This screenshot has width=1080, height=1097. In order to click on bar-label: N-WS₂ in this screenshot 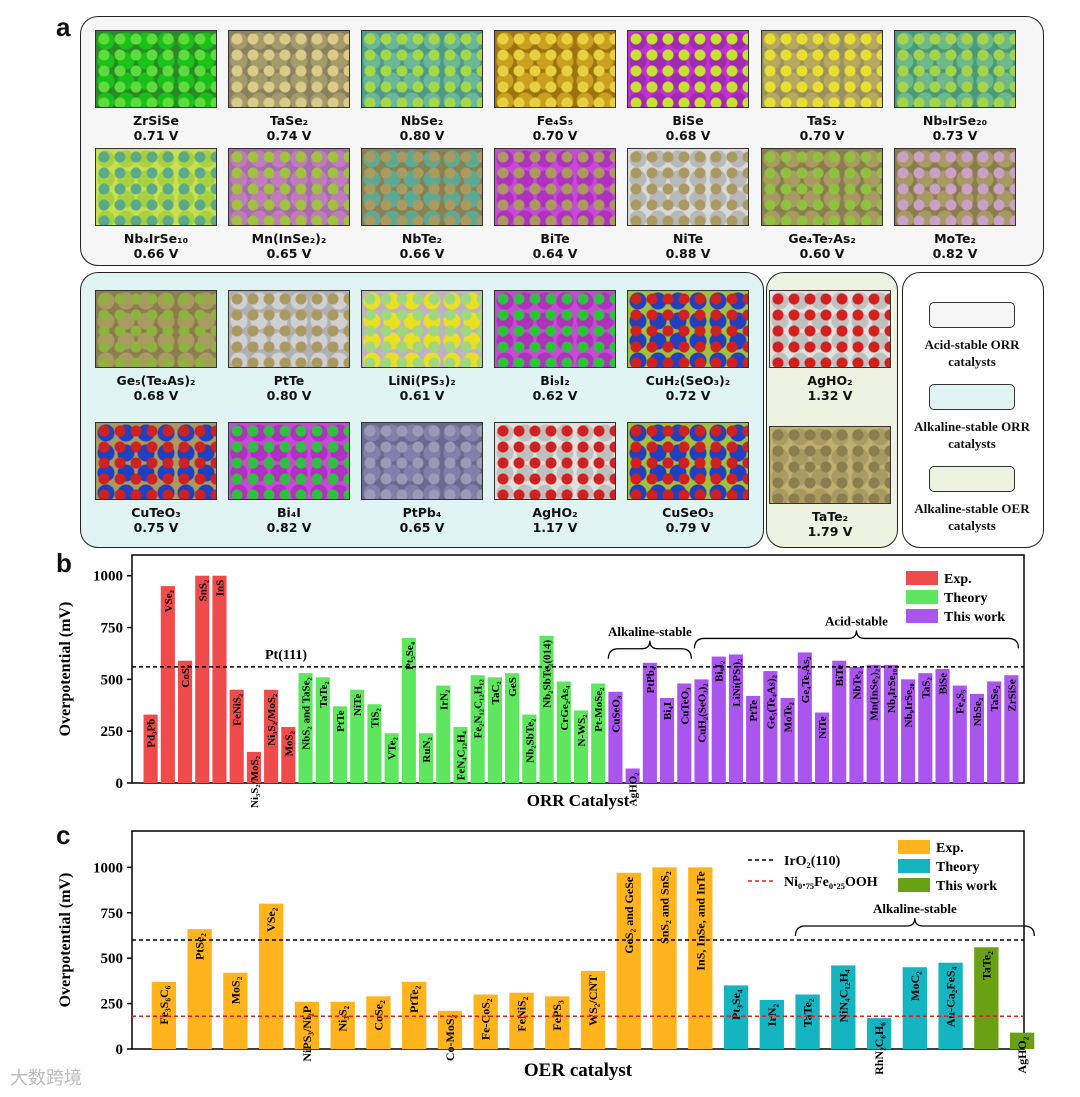, I will do `click(582, 730)`.